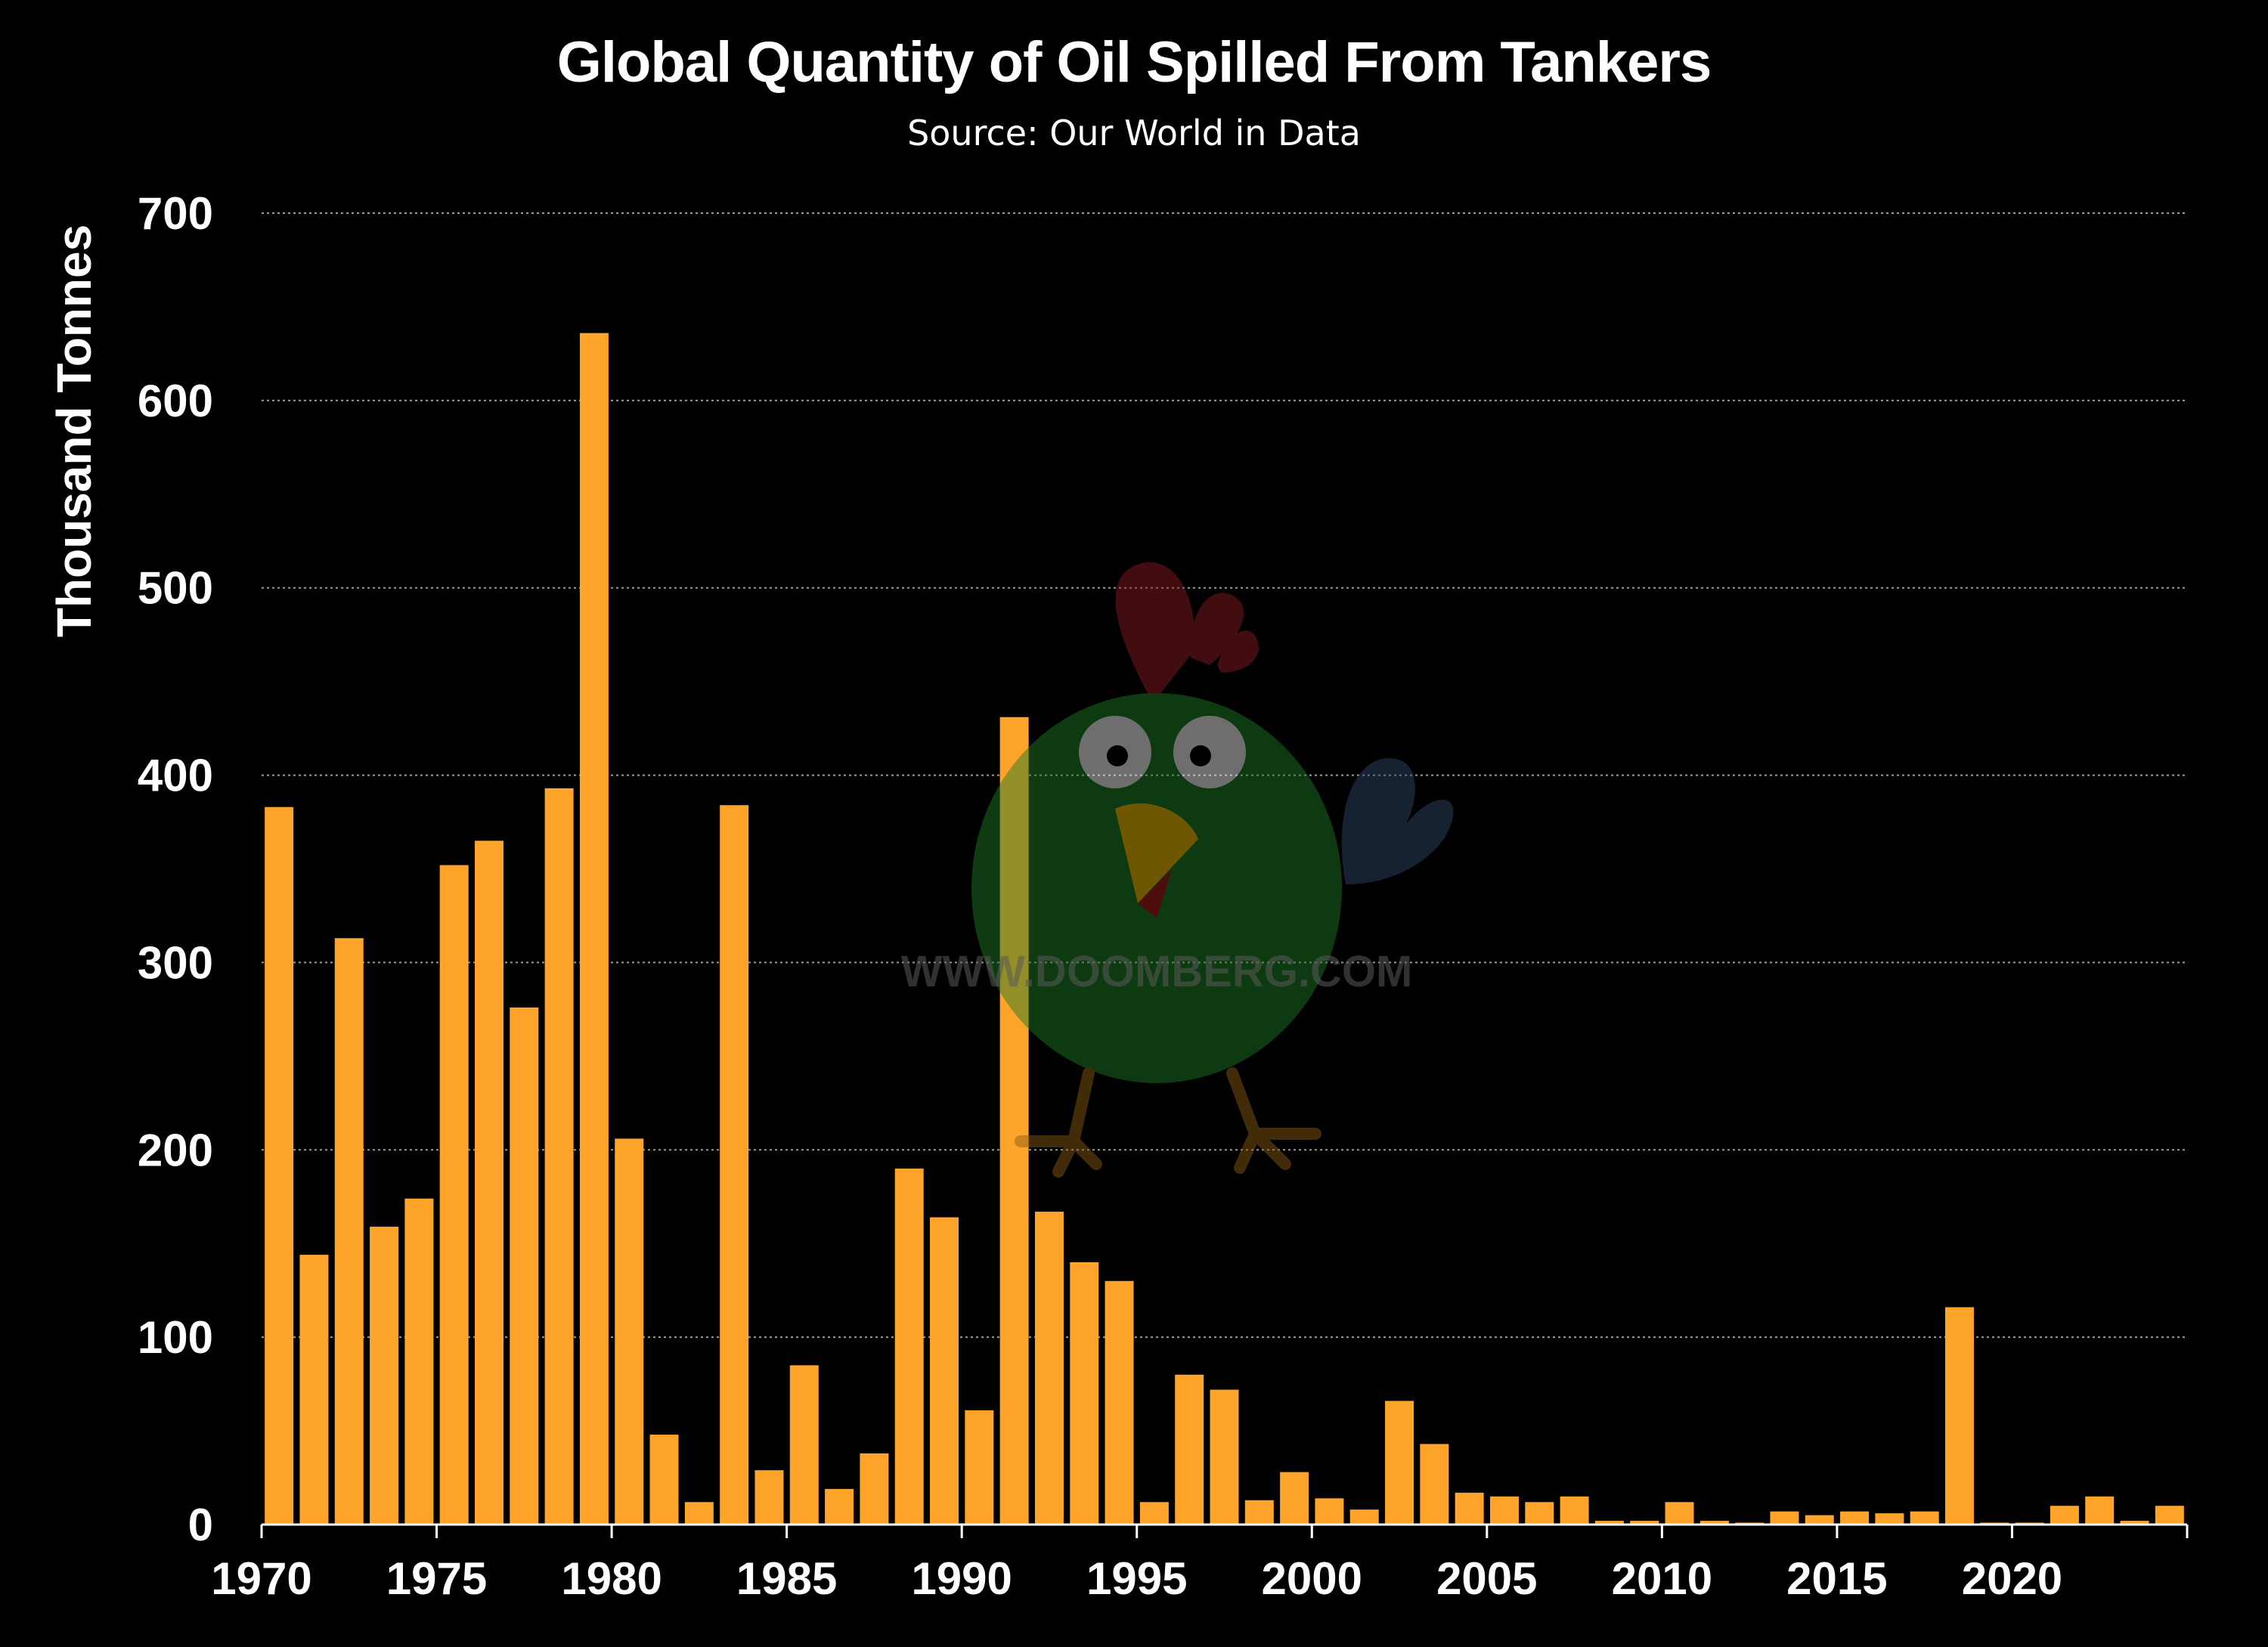  What do you see at coordinates (594, 929) in the screenshot?
I see `bar-1979` at bounding box center [594, 929].